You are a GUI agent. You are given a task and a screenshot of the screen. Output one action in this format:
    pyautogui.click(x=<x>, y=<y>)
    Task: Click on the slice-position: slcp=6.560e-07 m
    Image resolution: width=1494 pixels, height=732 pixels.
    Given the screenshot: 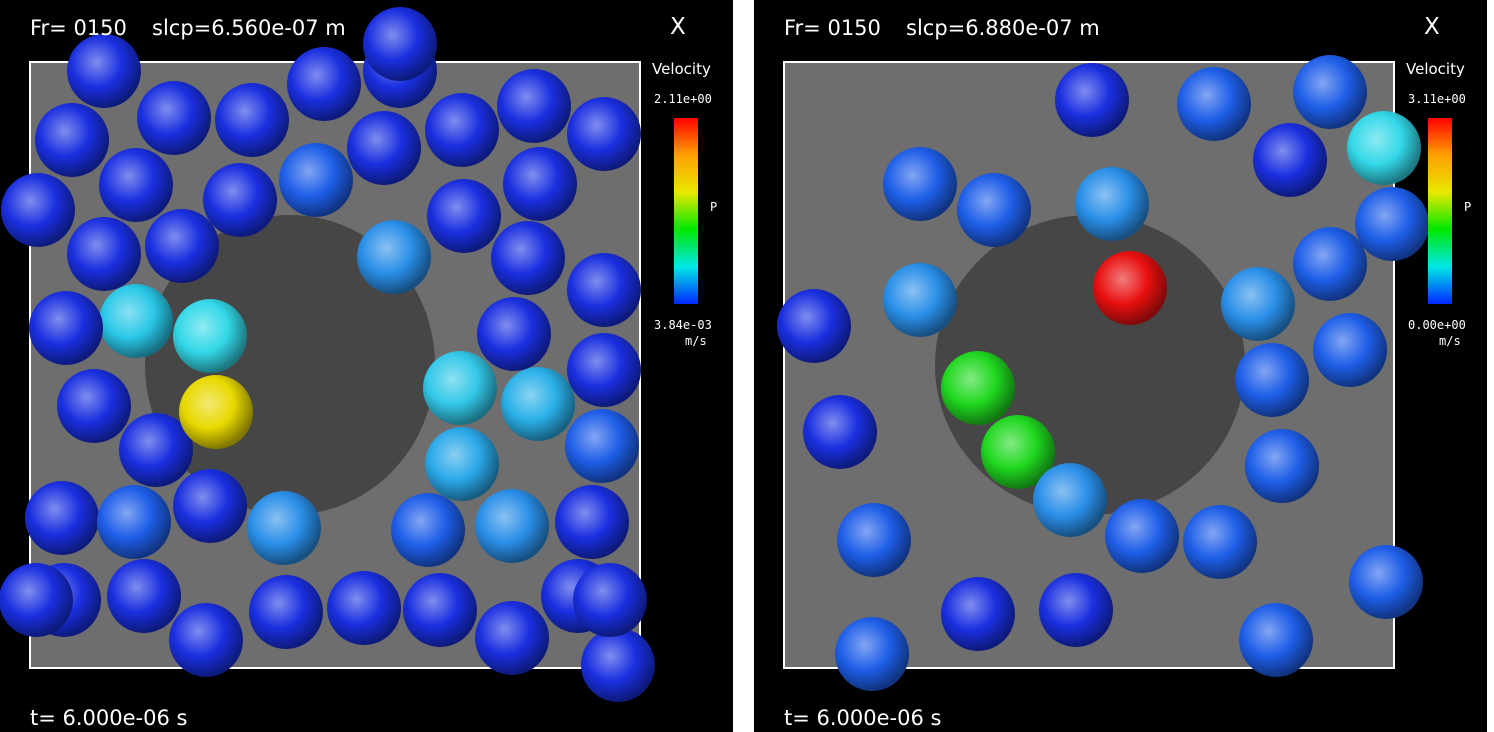 What is the action you would take?
    pyautogui.click(x=249, y=28)
    